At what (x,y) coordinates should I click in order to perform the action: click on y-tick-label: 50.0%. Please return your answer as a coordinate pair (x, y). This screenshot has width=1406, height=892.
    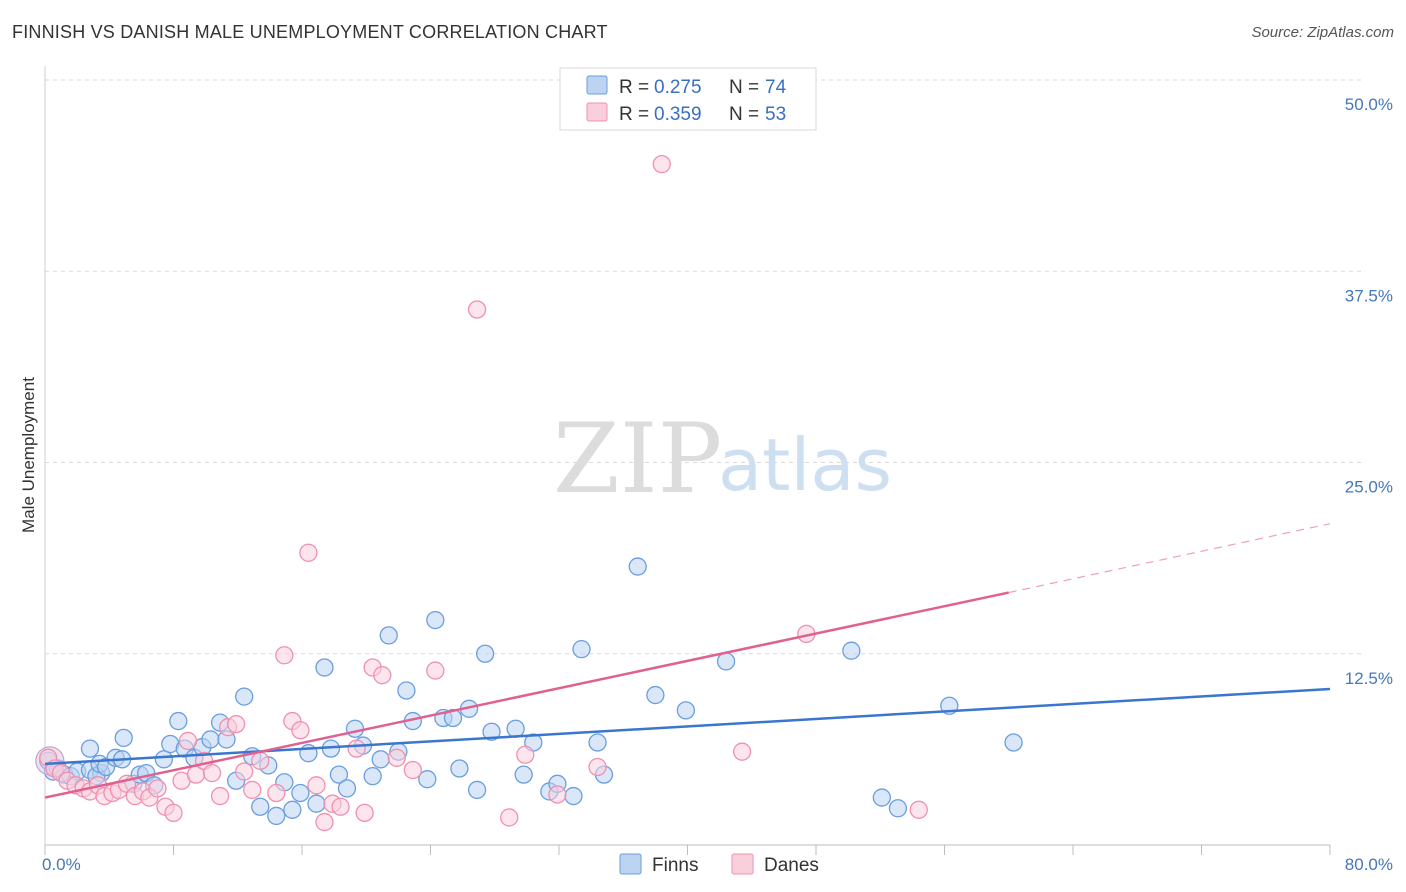
    Looking at the image, I should click on (1369, 104).